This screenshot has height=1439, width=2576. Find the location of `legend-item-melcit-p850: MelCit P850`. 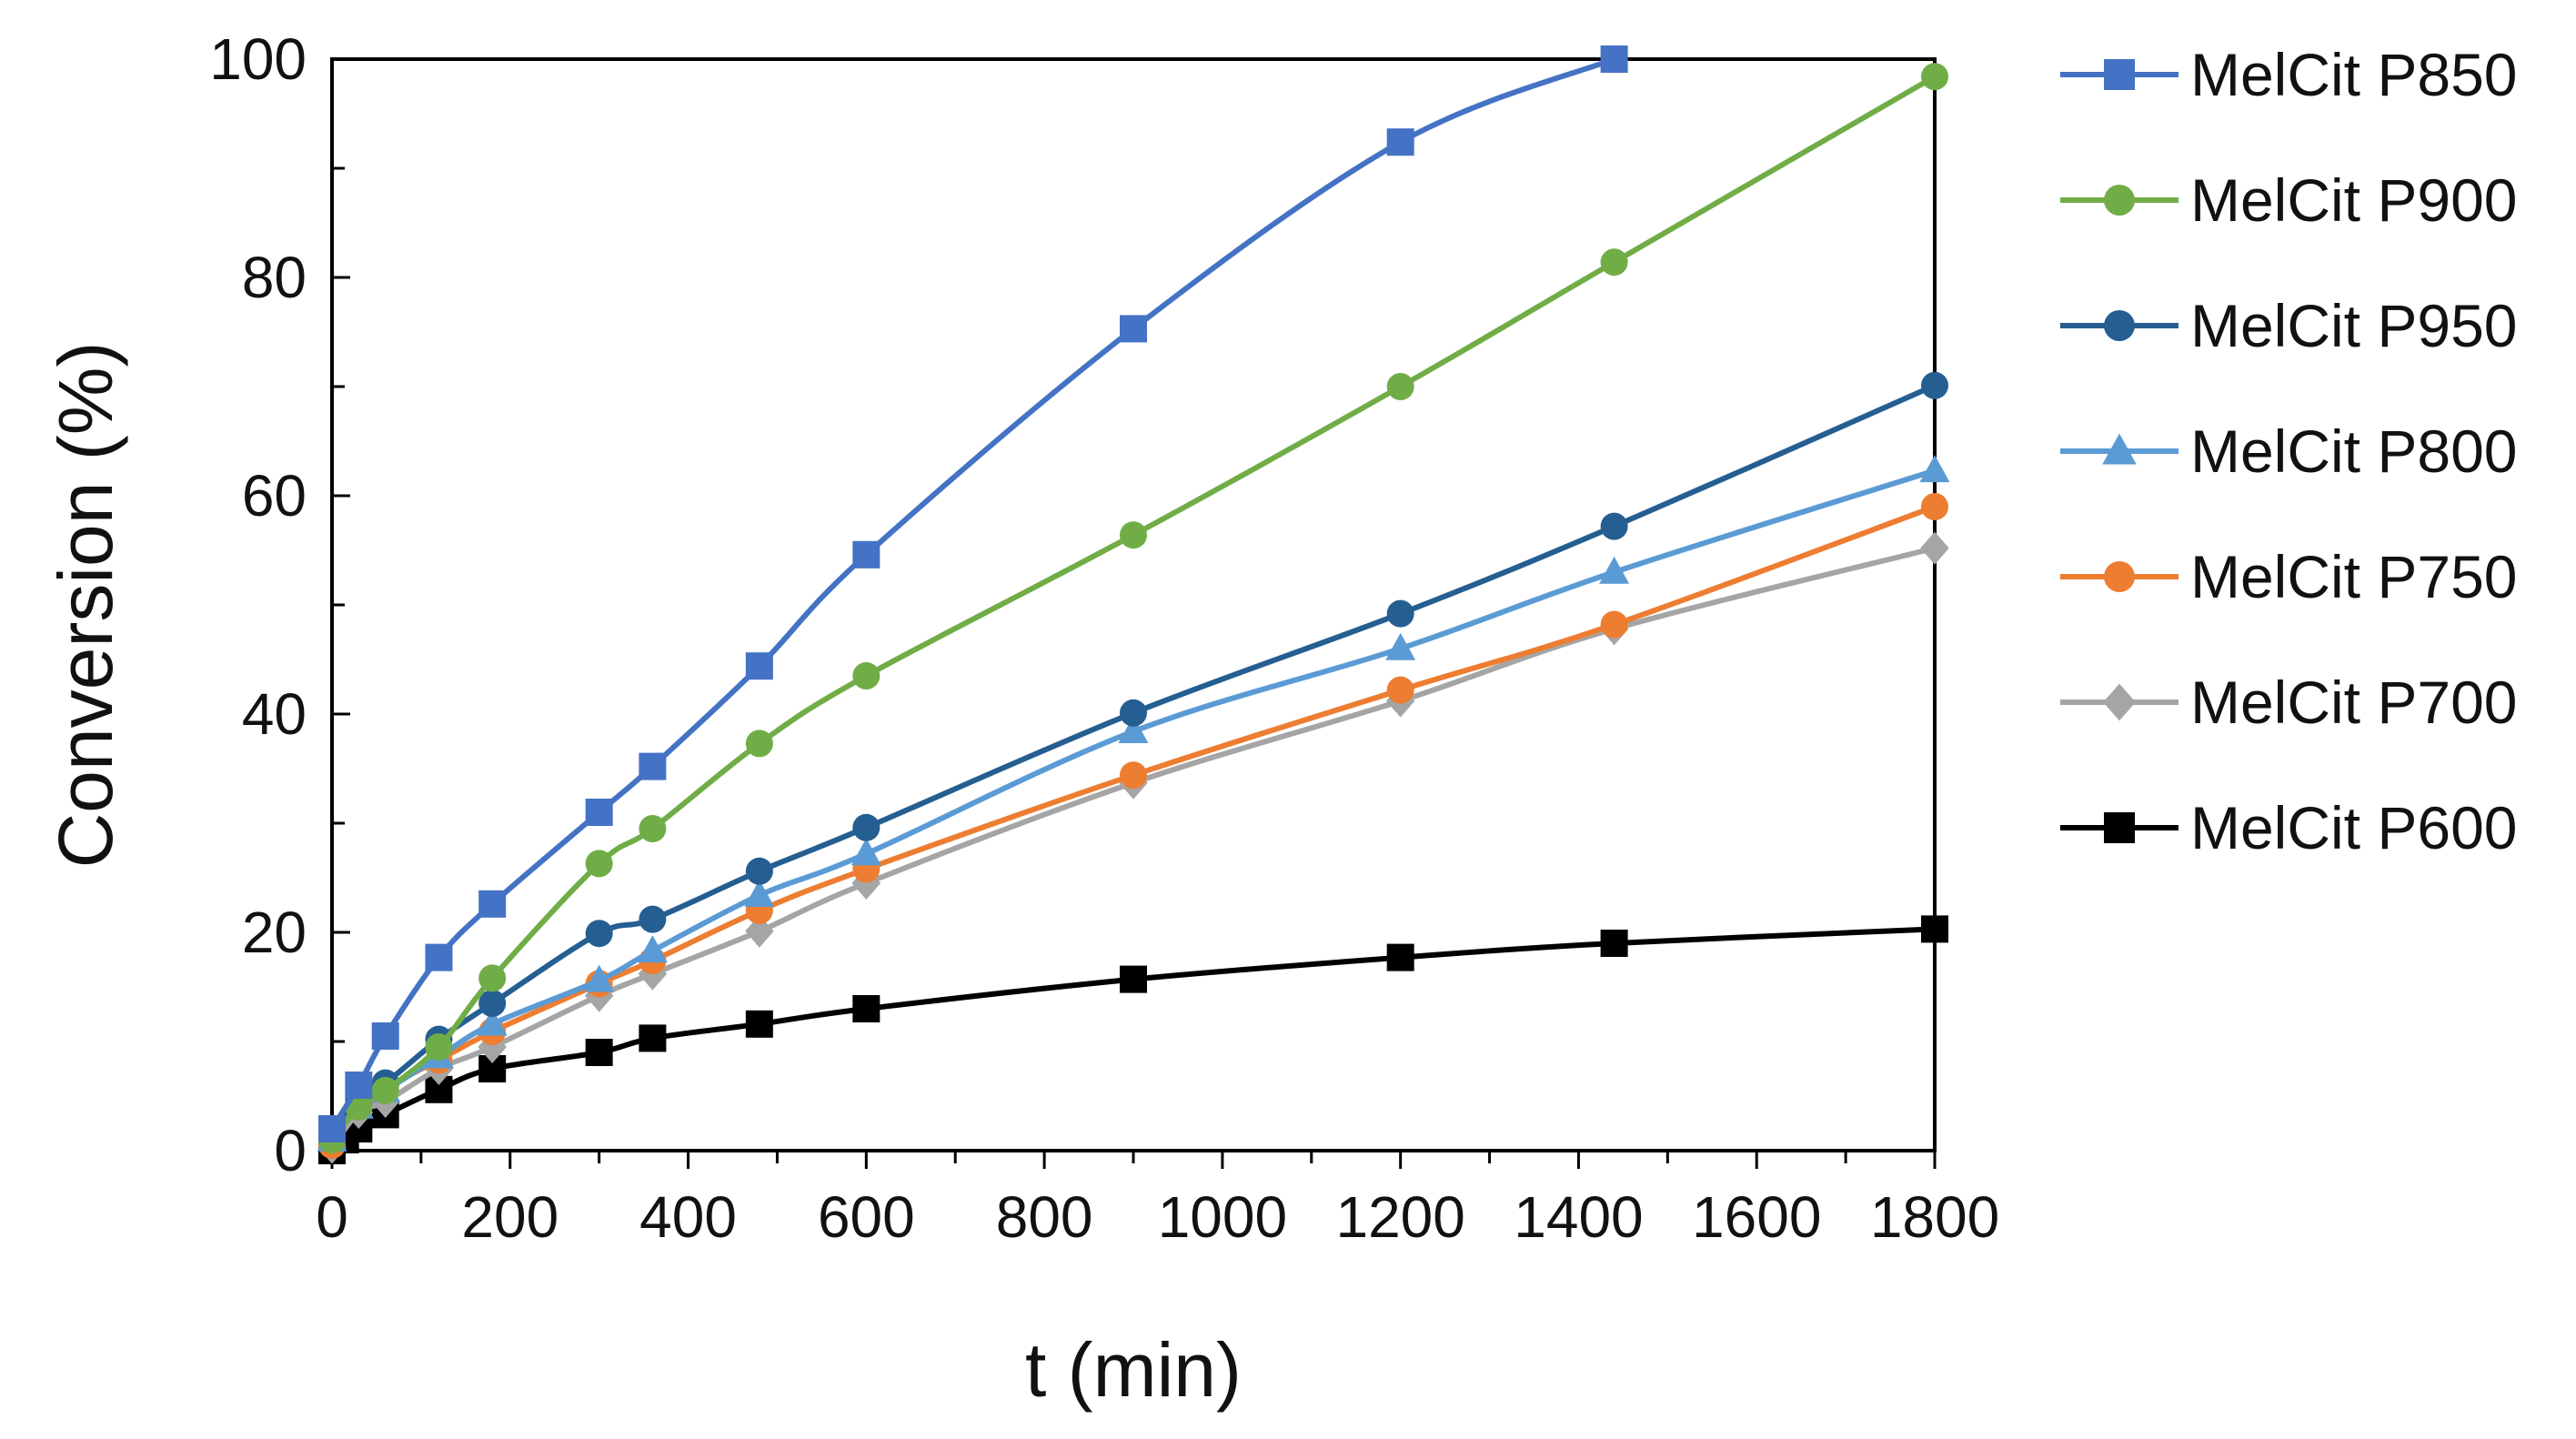

legend-item-melcit-p850: MelCit P850 is located at coordinates (2289, 74).